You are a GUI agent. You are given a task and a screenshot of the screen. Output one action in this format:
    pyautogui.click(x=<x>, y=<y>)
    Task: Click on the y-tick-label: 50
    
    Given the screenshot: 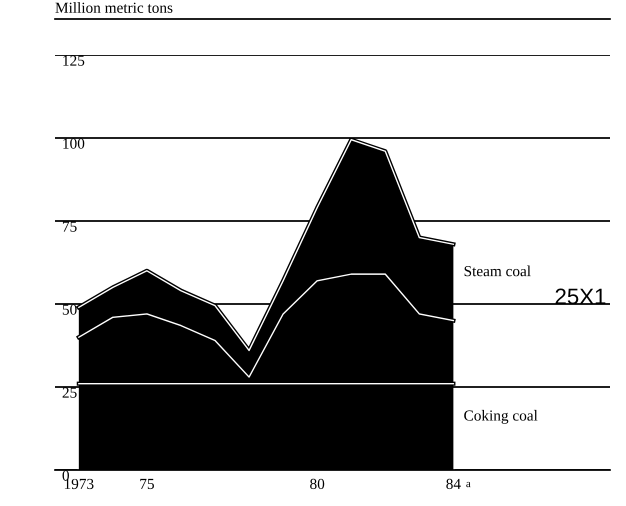 What is the action you would take?
    pyautogui.click(x=69, y=309)
    